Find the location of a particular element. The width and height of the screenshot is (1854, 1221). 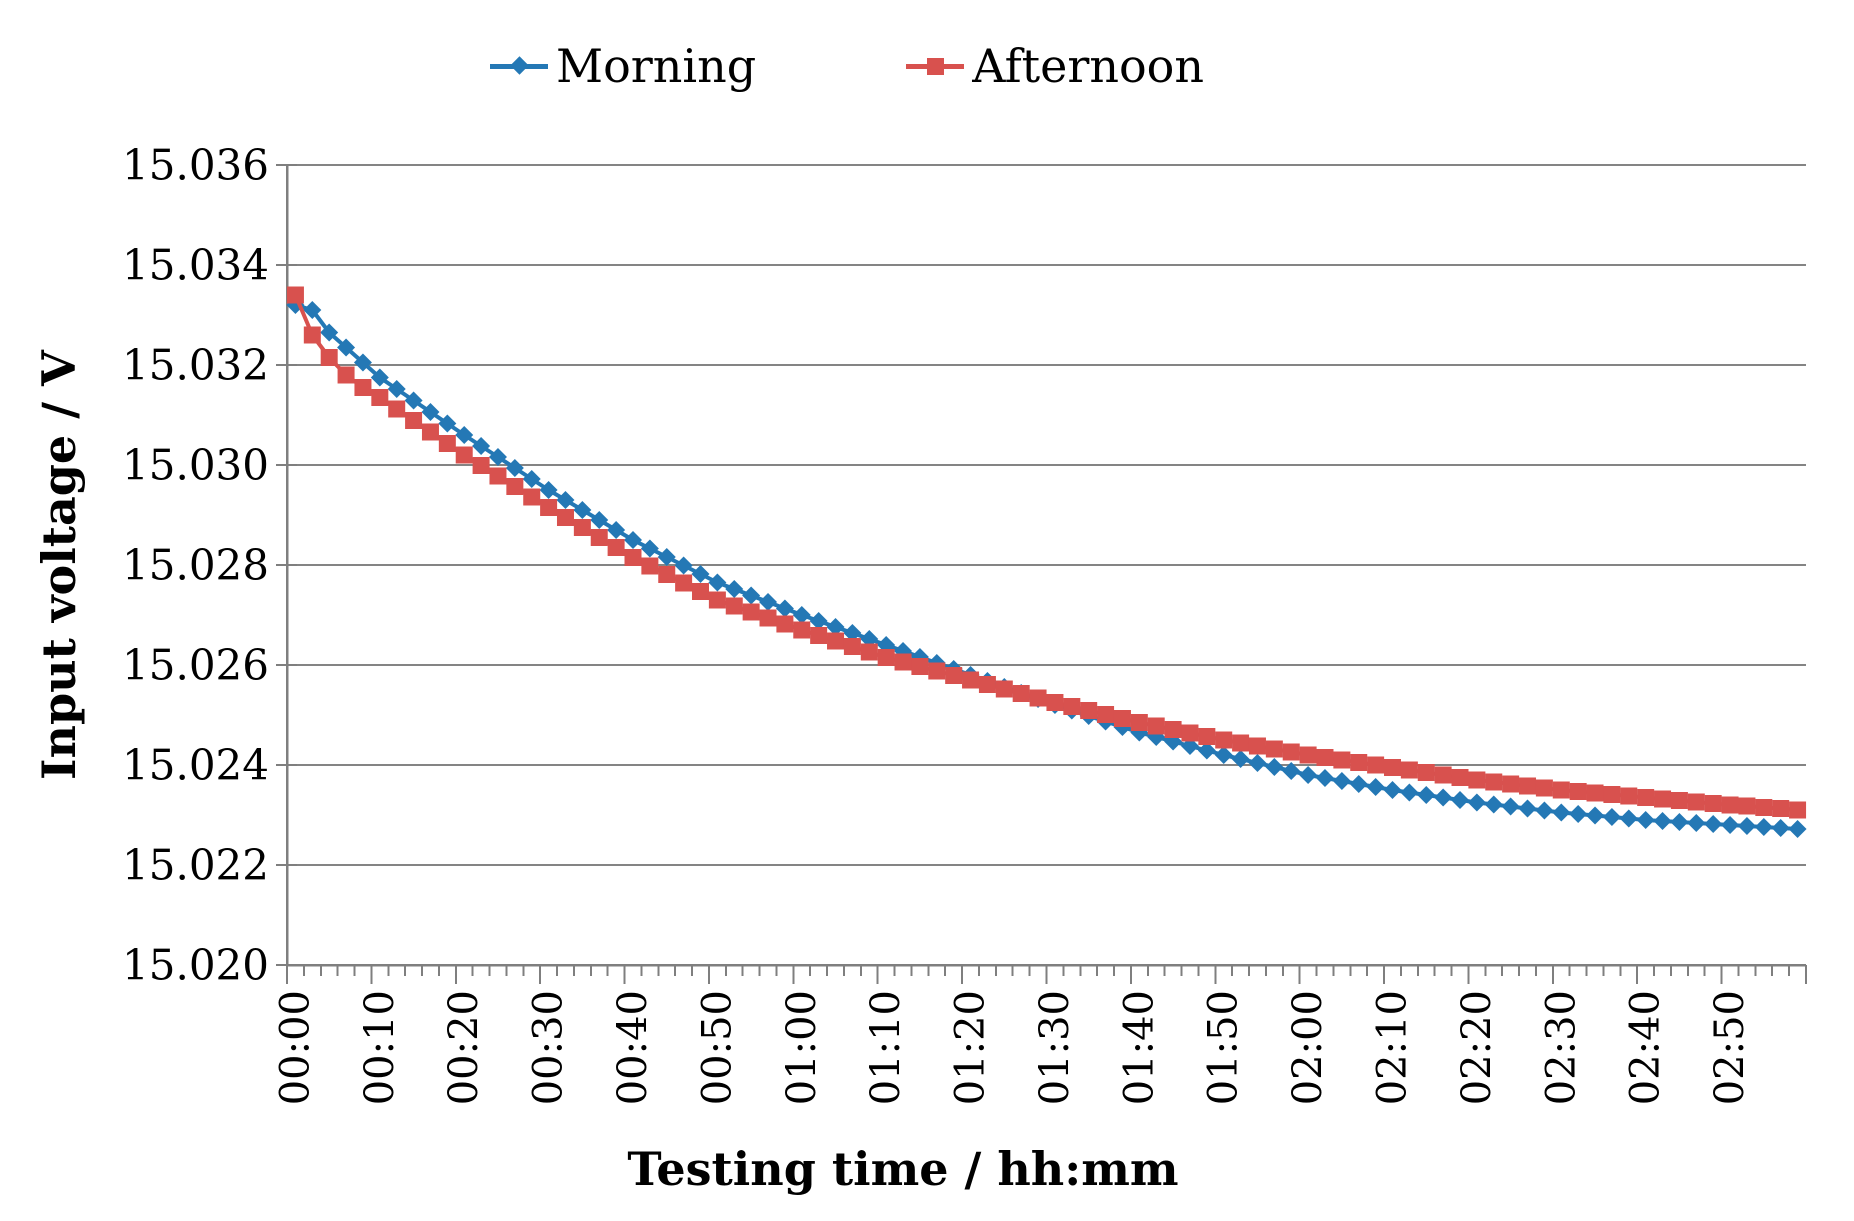

x-tick-label: 01:10 is located at coordinates (886, 1047).